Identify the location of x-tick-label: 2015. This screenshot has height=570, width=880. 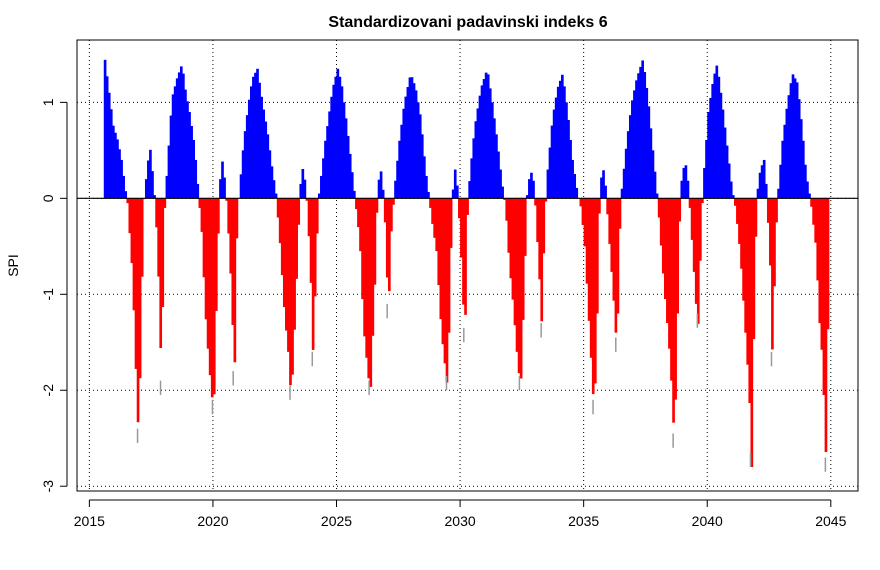
(89, 521).